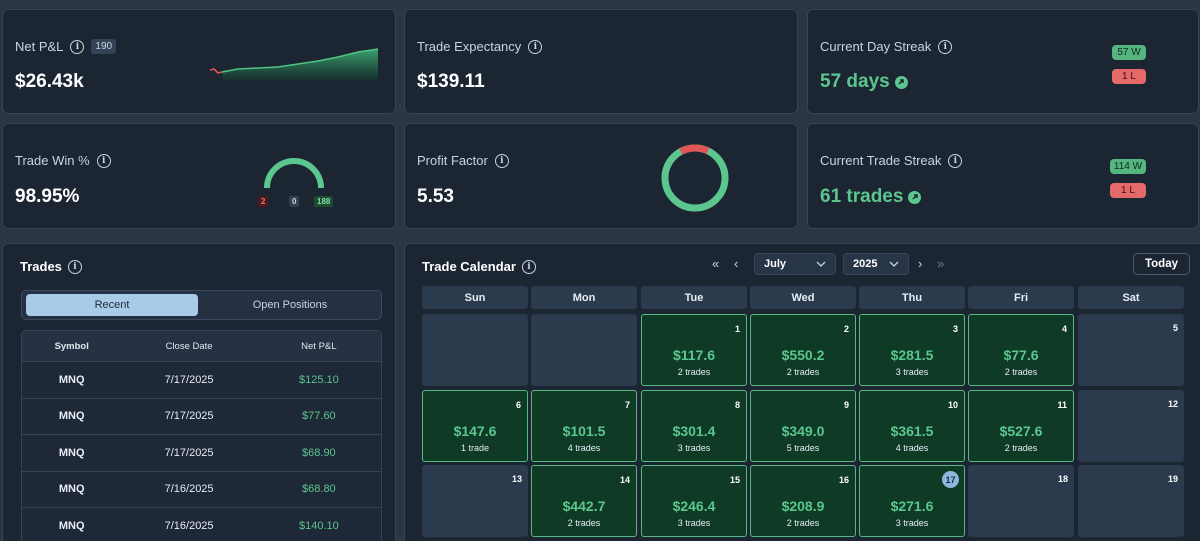  What do you see at coordinates (451, 81) in the screenshot?
I see `trade-expectancy-value: $139.11` at bounding box center [451, 81].